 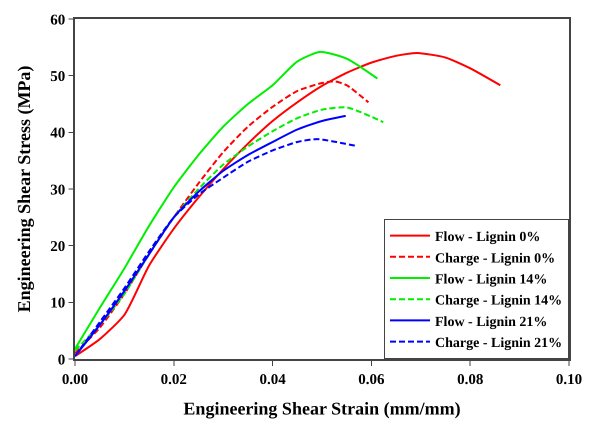 I want to click on y-tick-label: 60, so click(x=58, y=20).